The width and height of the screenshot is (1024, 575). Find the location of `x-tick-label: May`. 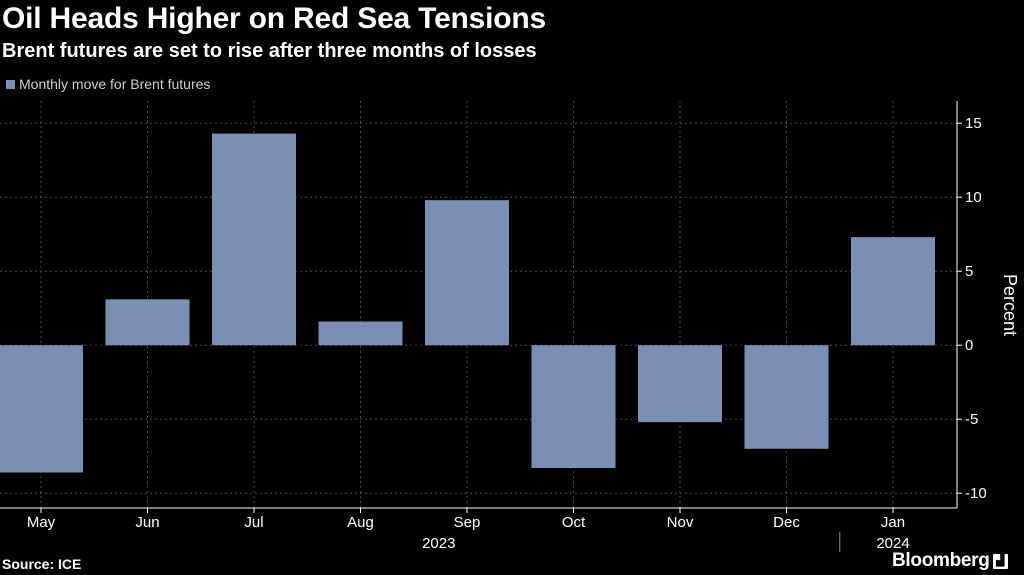

x-tick-label: May is located at coordinates (41, 522).